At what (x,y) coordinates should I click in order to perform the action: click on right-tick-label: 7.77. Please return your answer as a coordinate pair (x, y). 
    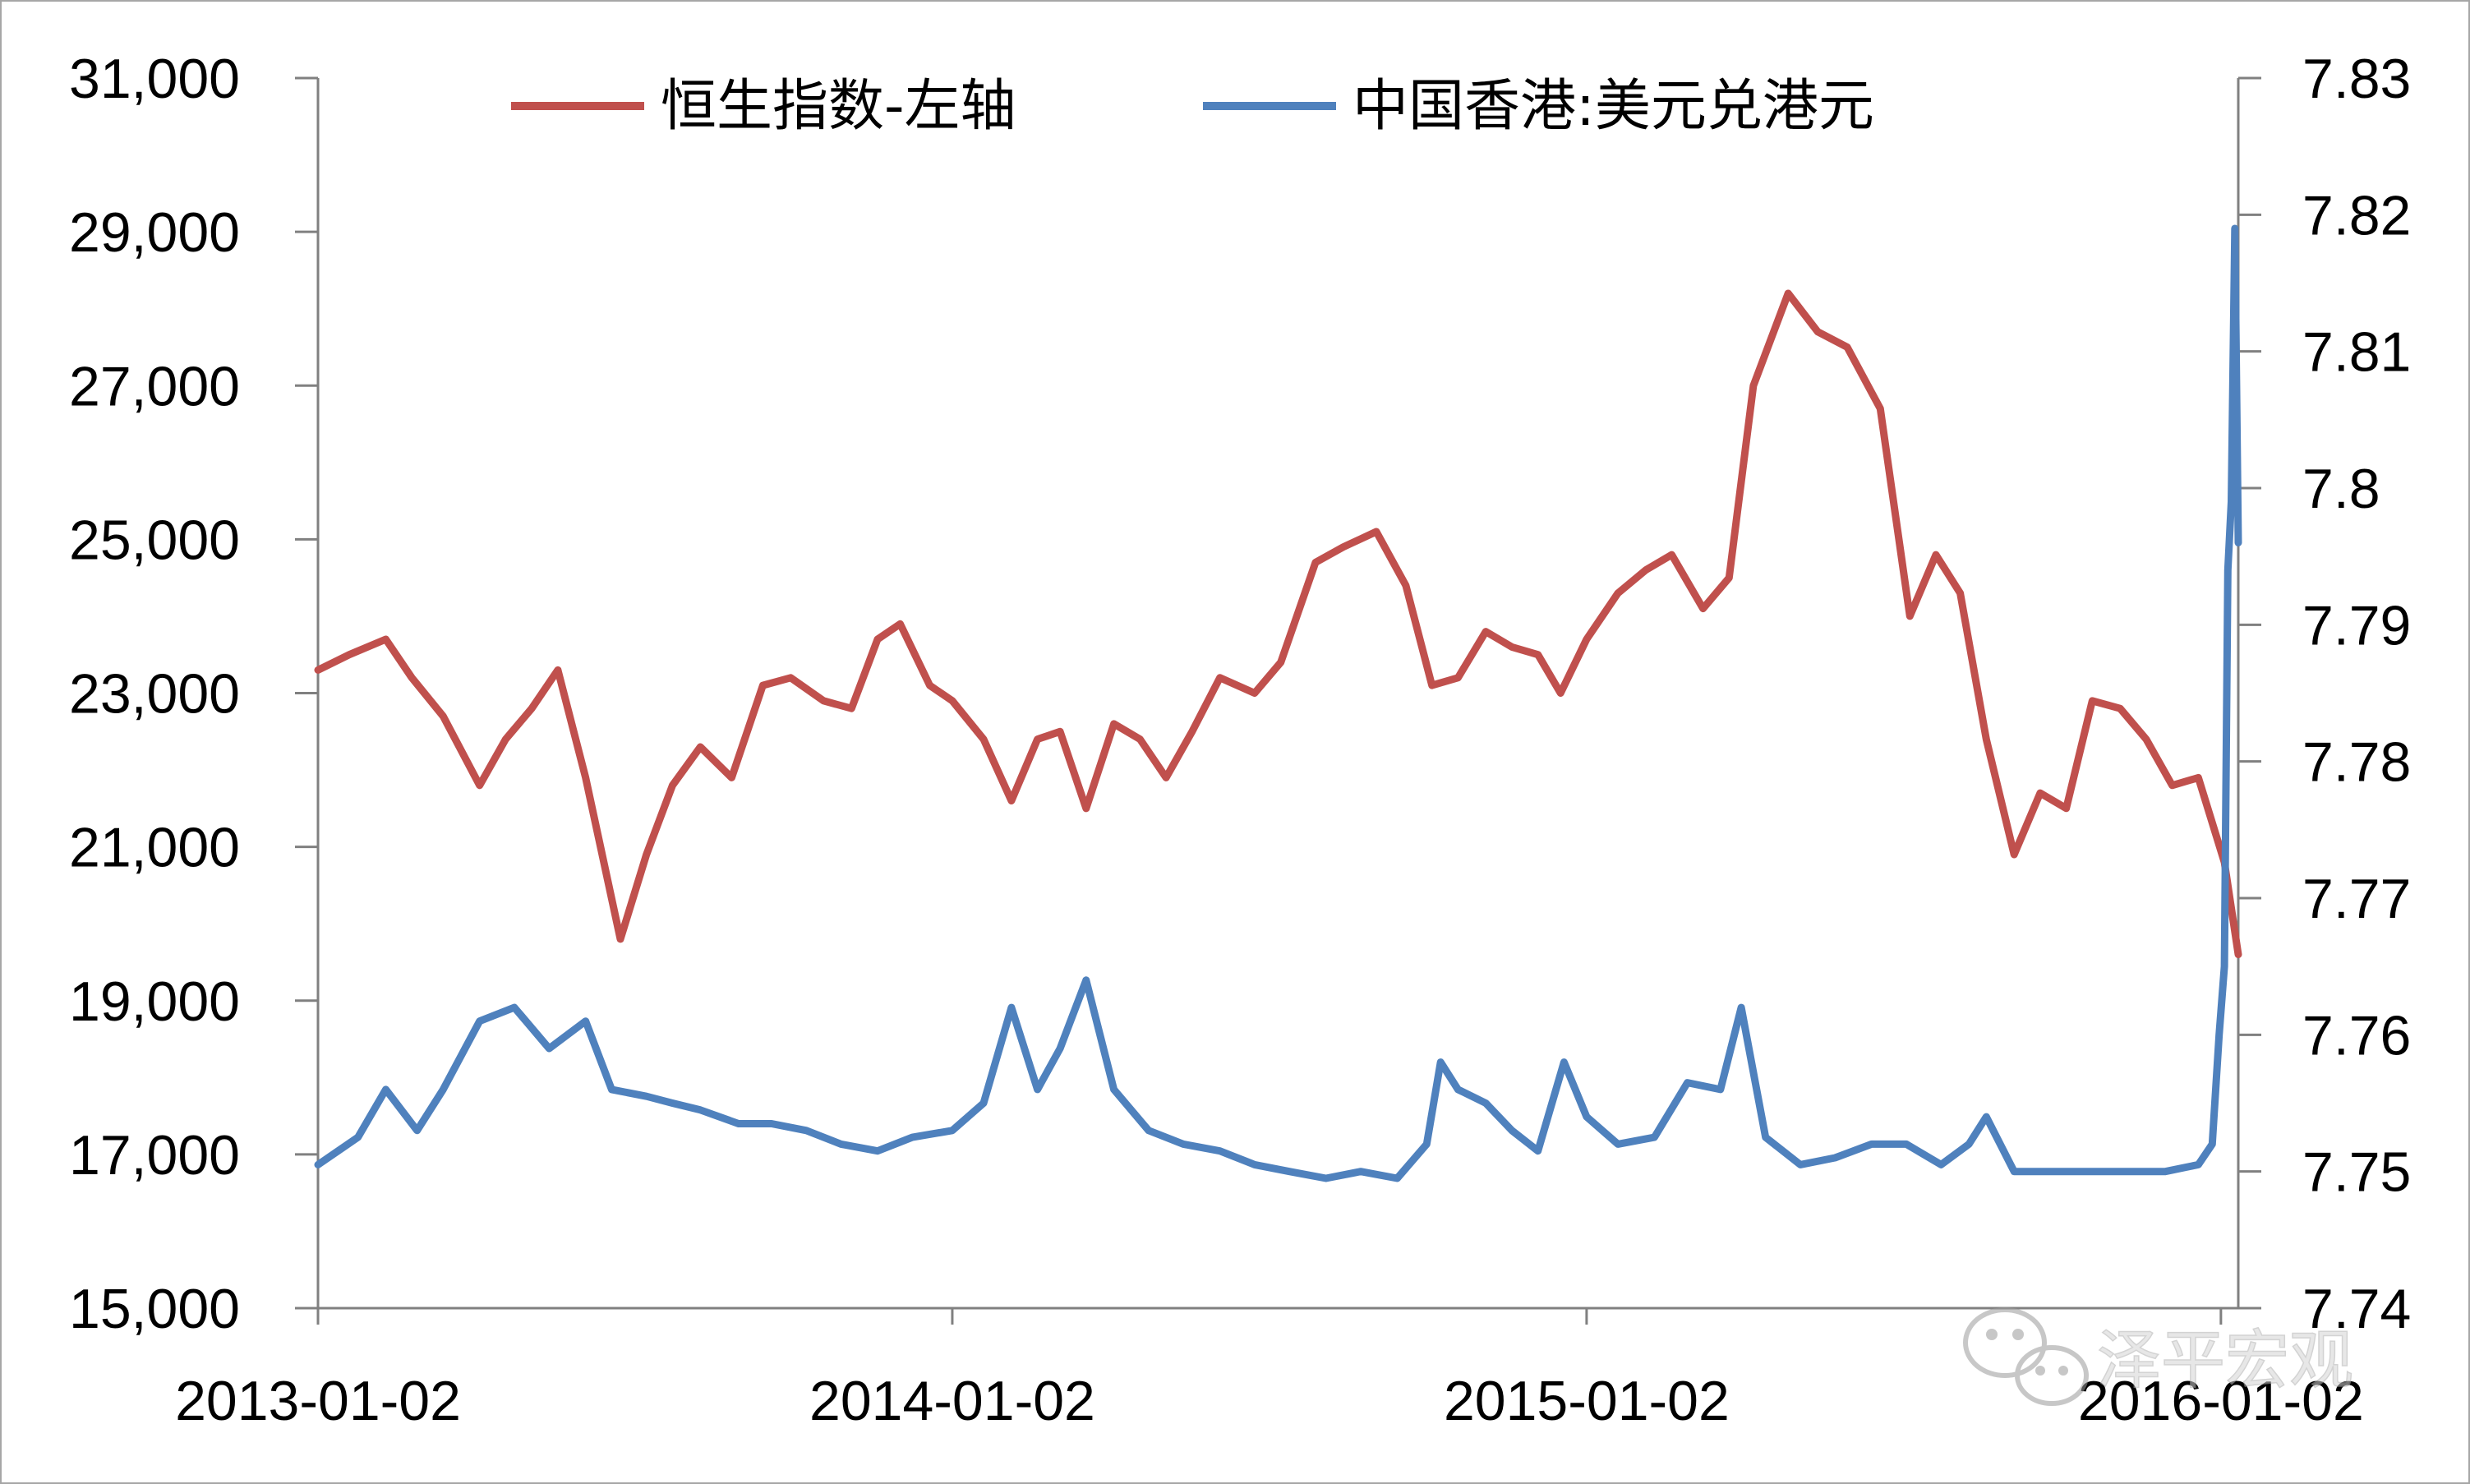
    Looking at the image, I should click on (2356, 899).